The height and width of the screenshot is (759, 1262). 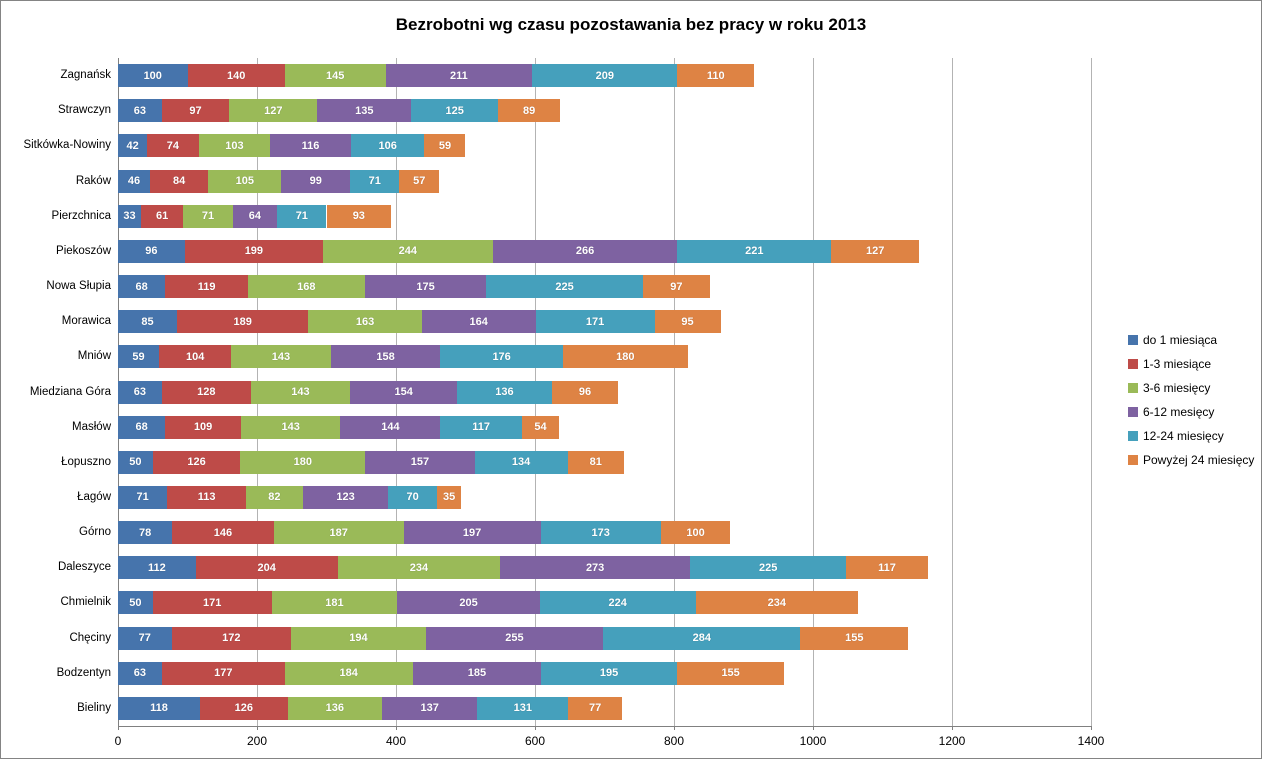 What do you see at coordinates (141, 286) in the screenshot?
I see `bar-segment-label: 68` at bounding box center [141, 286].